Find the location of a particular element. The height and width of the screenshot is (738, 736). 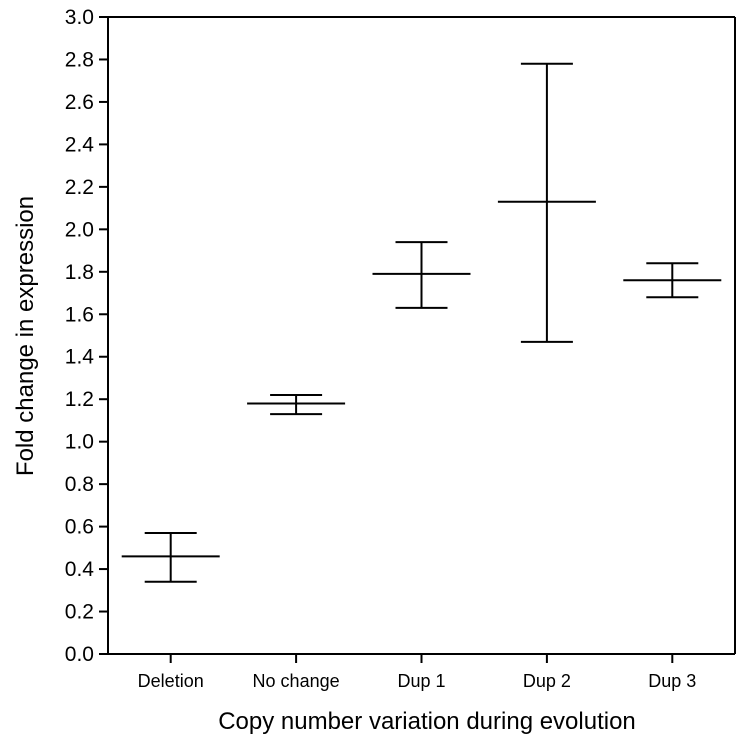

error-bar-deletion is located at coordinates (170, 557).